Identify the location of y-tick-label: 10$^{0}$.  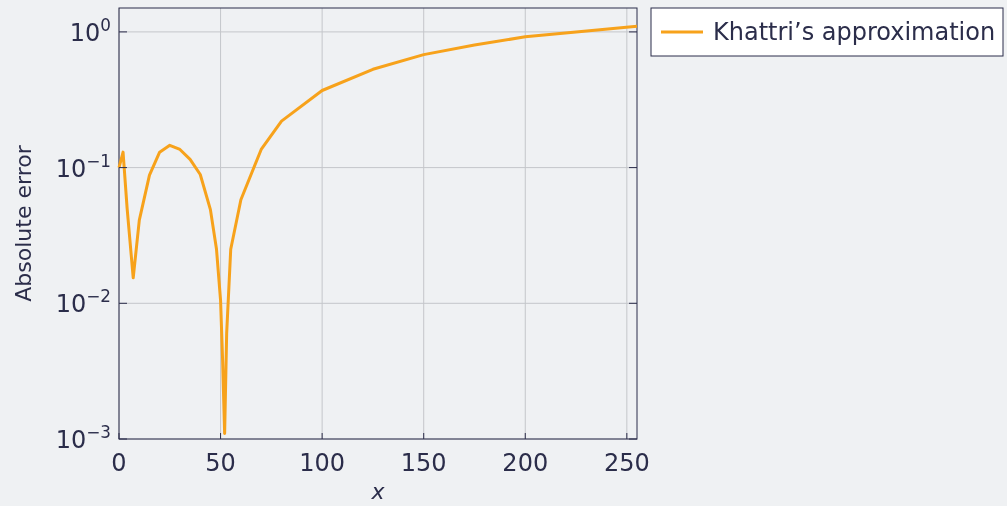
(90, 30).